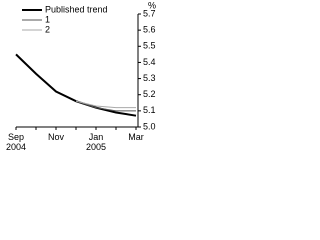  What do you see at coordinates (76, 9) in the screenshot?
I see `legend-label: Published trend` at bounding box center [76, 9].